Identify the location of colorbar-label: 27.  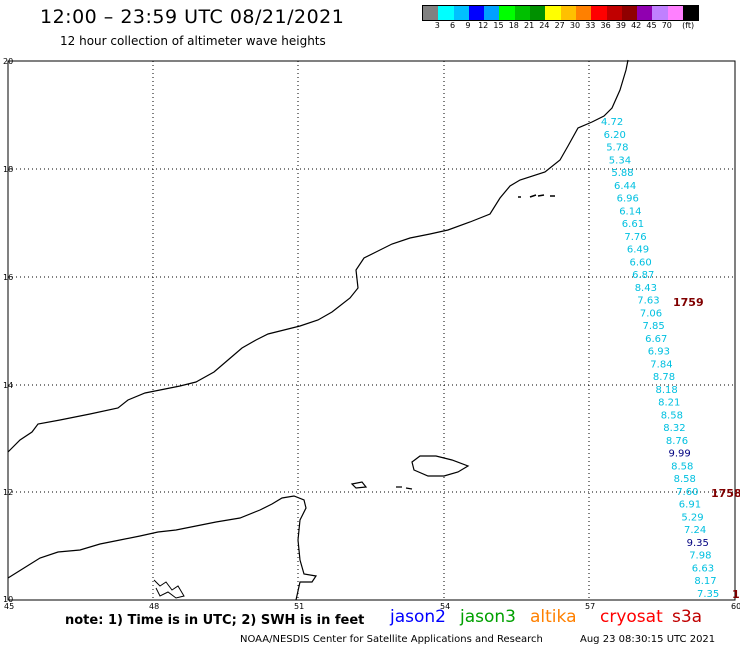
(559, 25).